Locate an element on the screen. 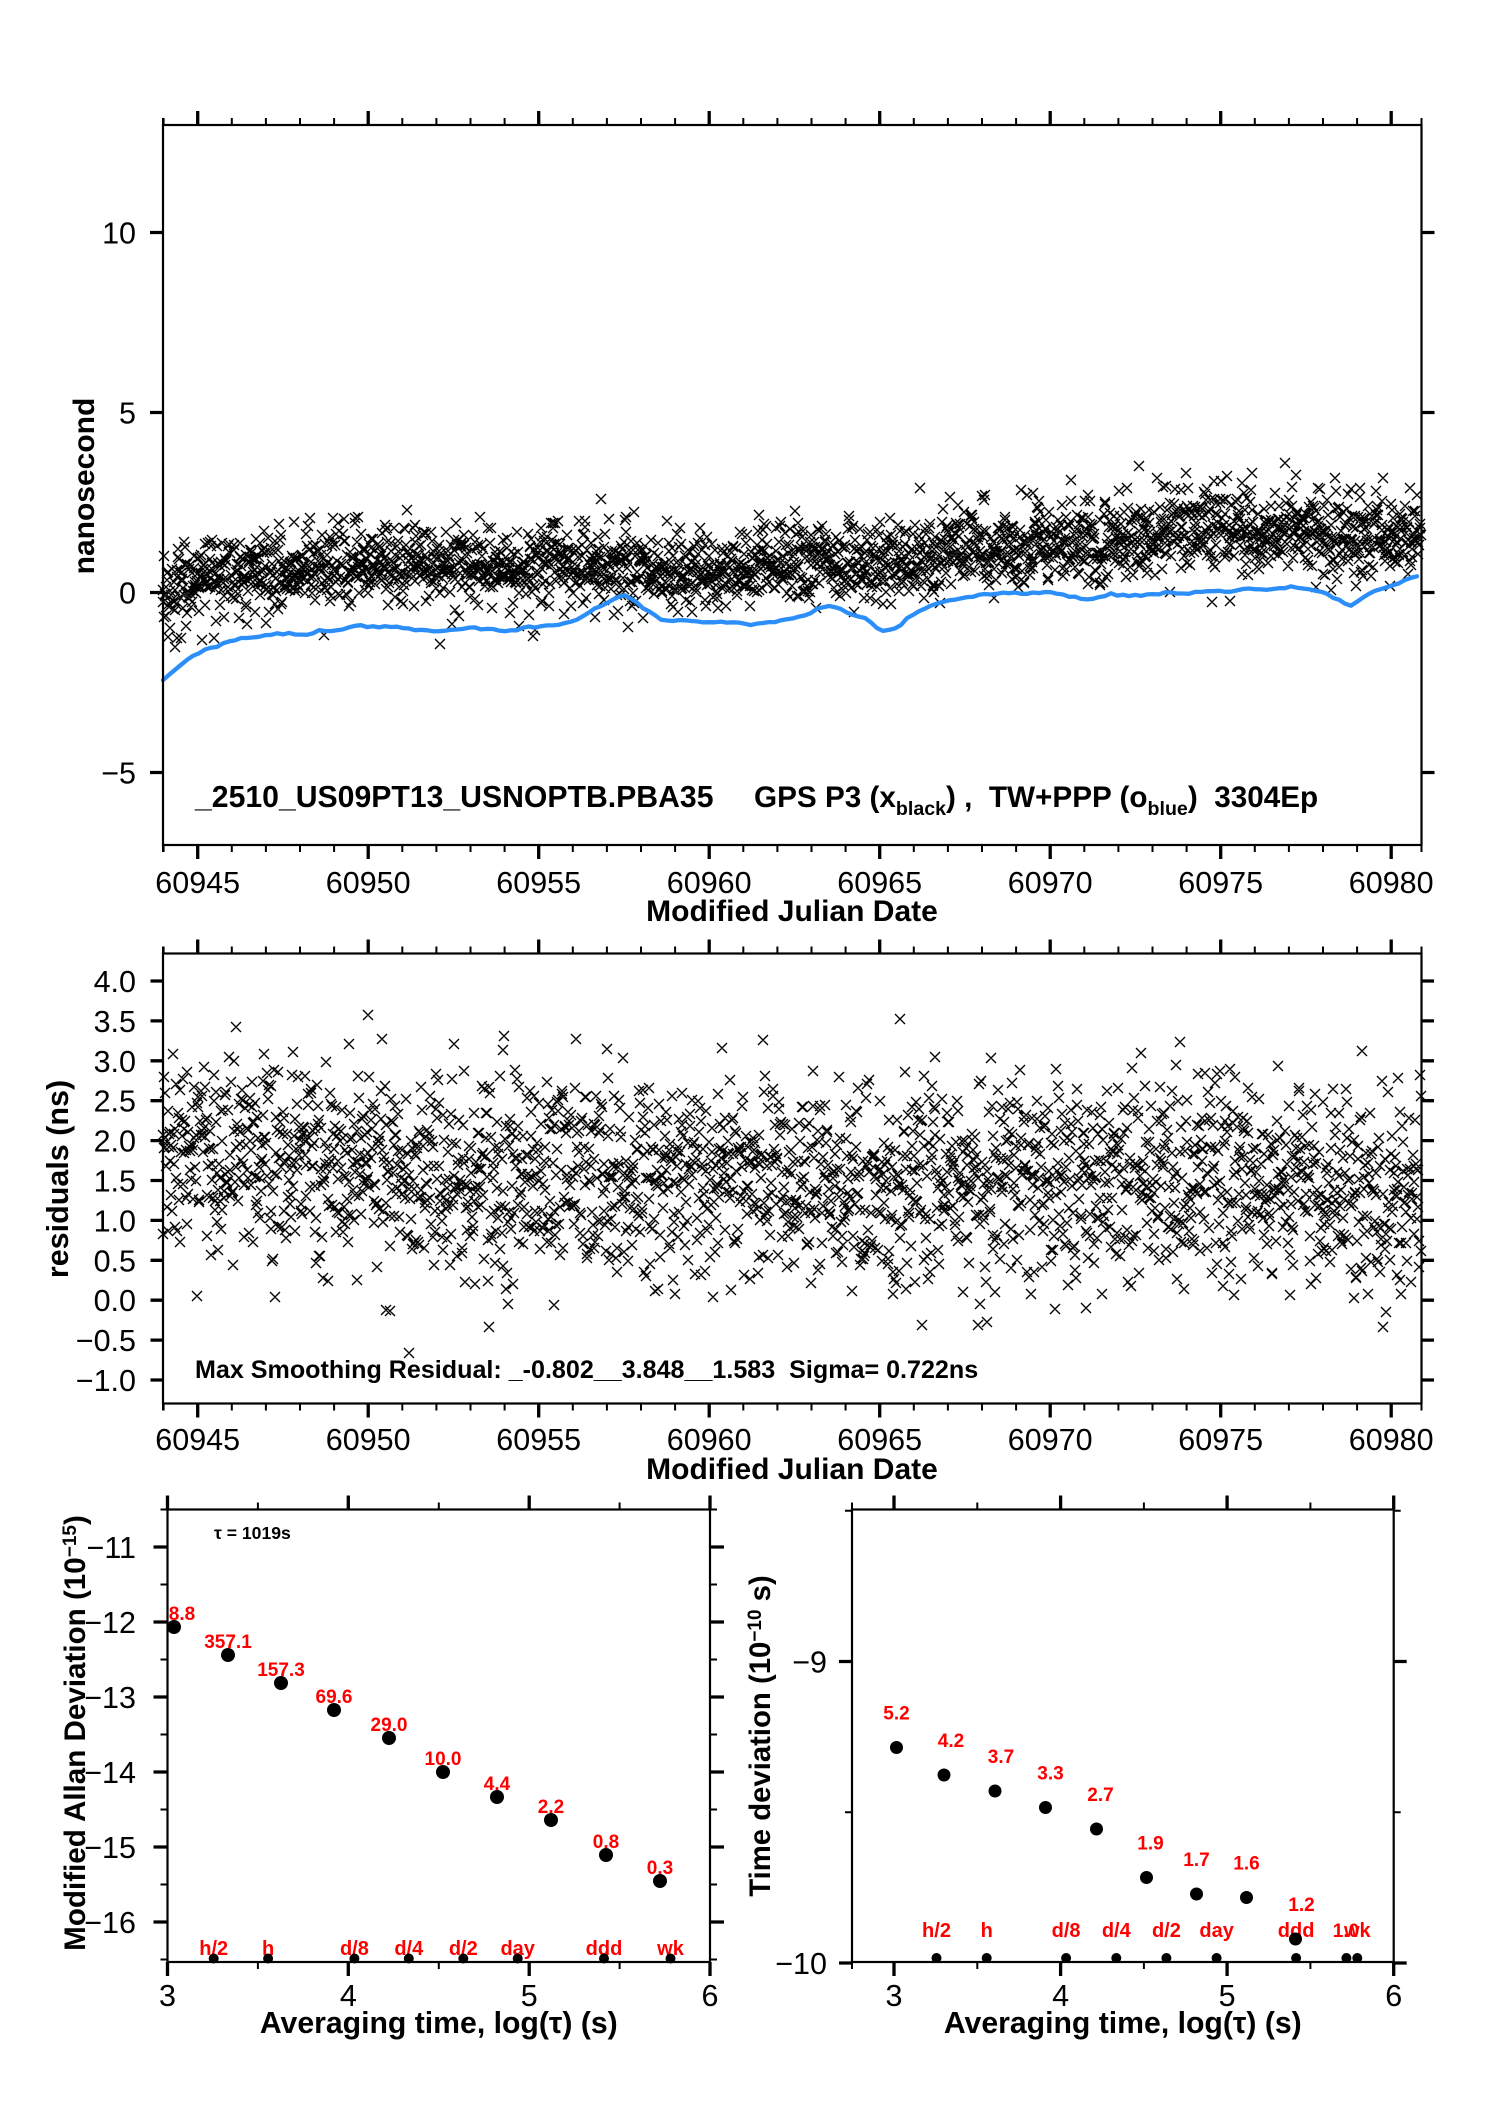  svg-text: −9 is located at coordinates (809, 1663).